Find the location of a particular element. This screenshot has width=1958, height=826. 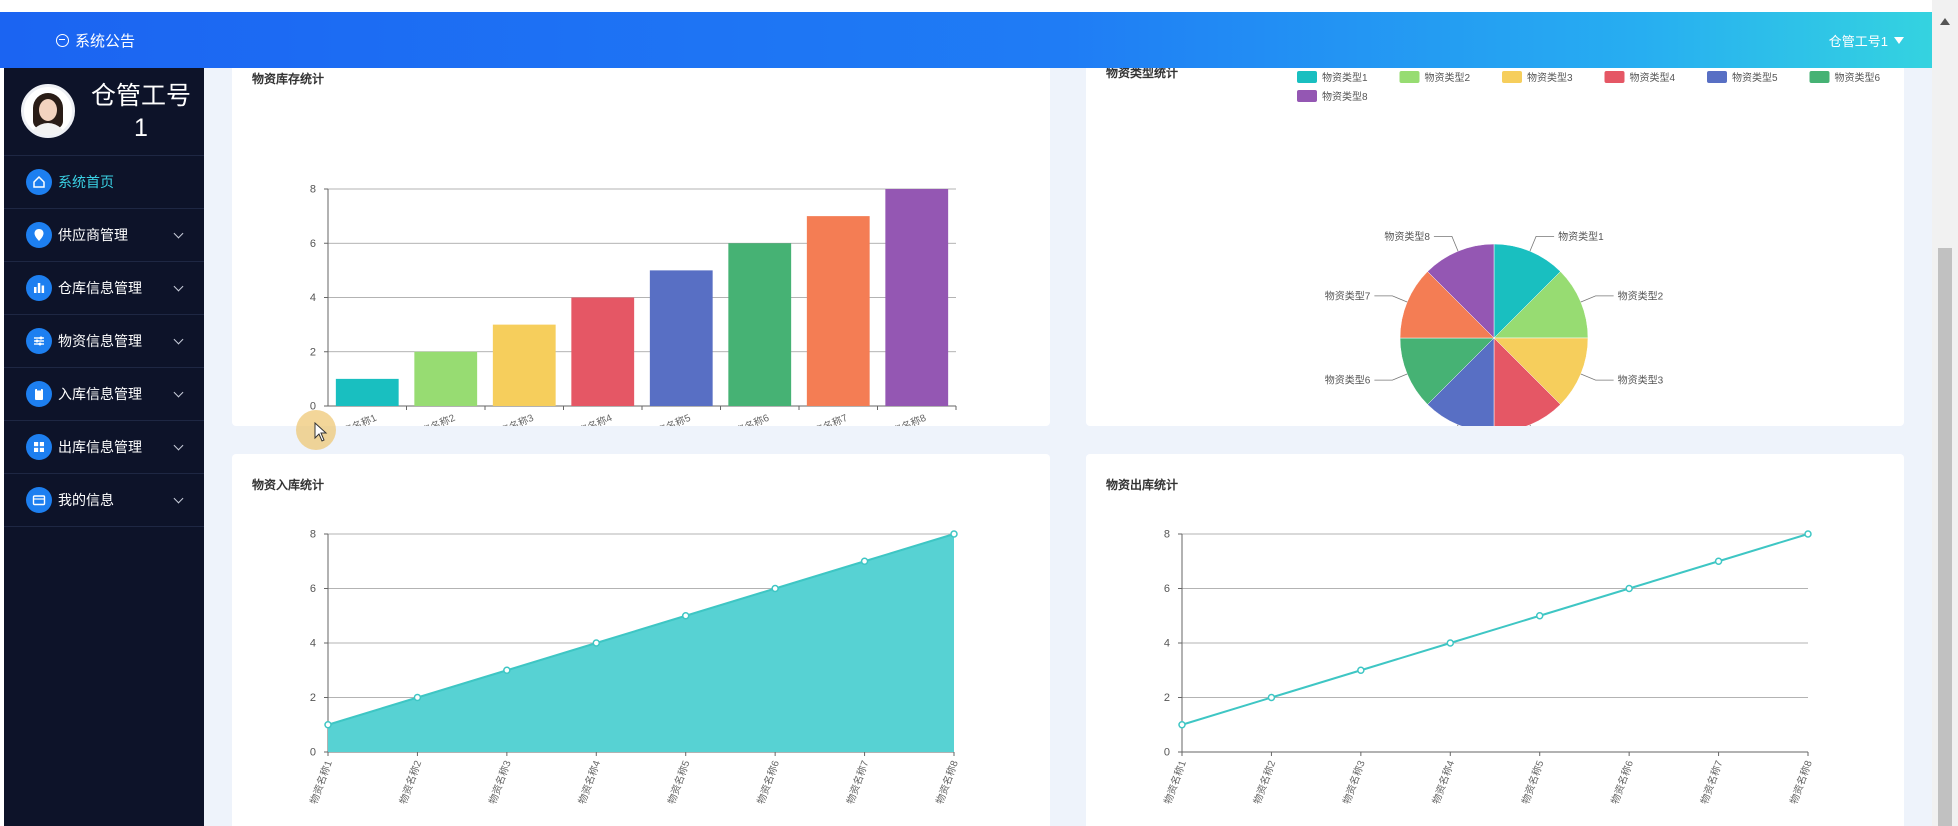

sidebar-item-label: 供应商管理 is located at coordinates (93, 235).